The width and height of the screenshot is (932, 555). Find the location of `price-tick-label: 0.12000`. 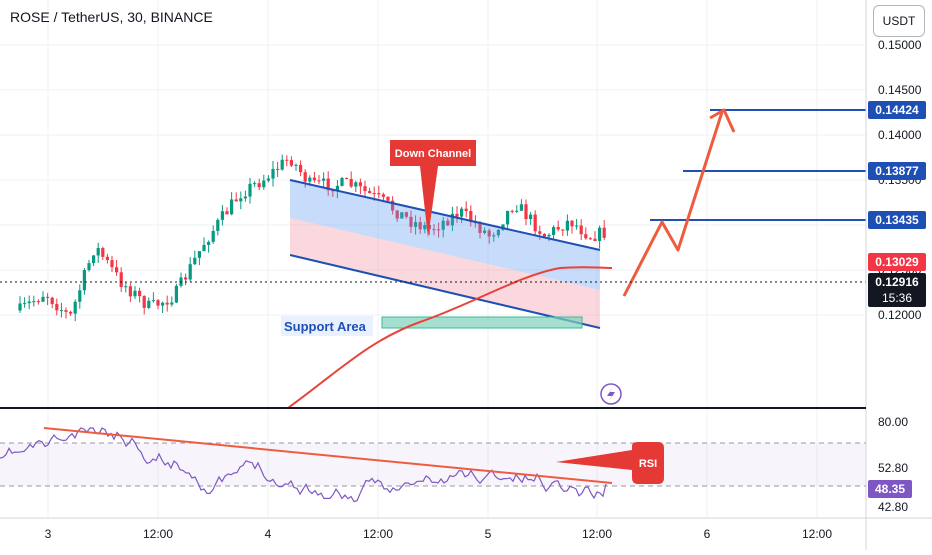

price-tick-label: 0.12000 is located at coordinates (900, 315).